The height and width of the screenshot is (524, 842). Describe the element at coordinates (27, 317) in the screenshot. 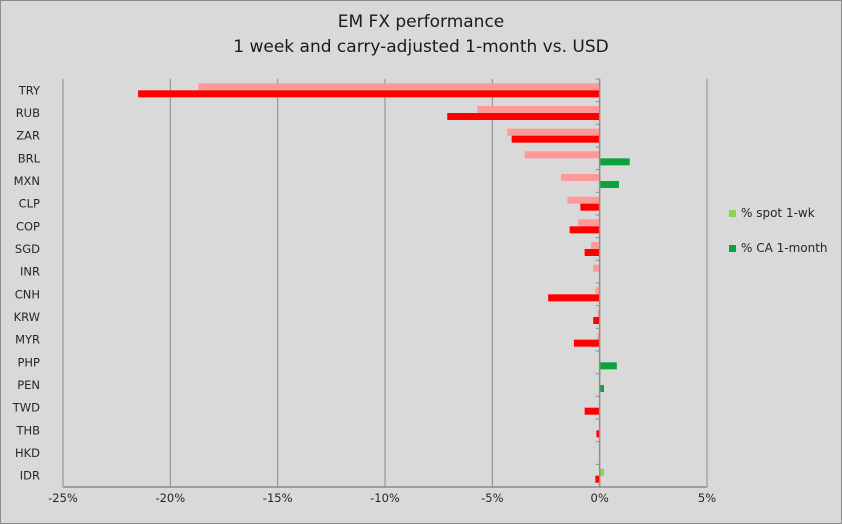

I see `category-label: KRW` at that location.